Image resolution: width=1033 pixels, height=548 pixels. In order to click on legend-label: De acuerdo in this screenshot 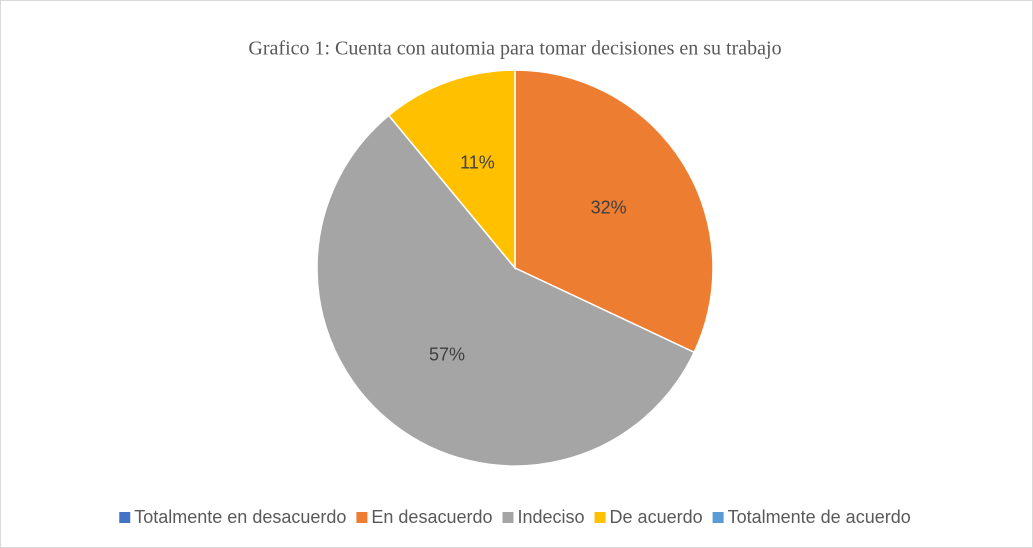, I will do `click(656, 517)`.